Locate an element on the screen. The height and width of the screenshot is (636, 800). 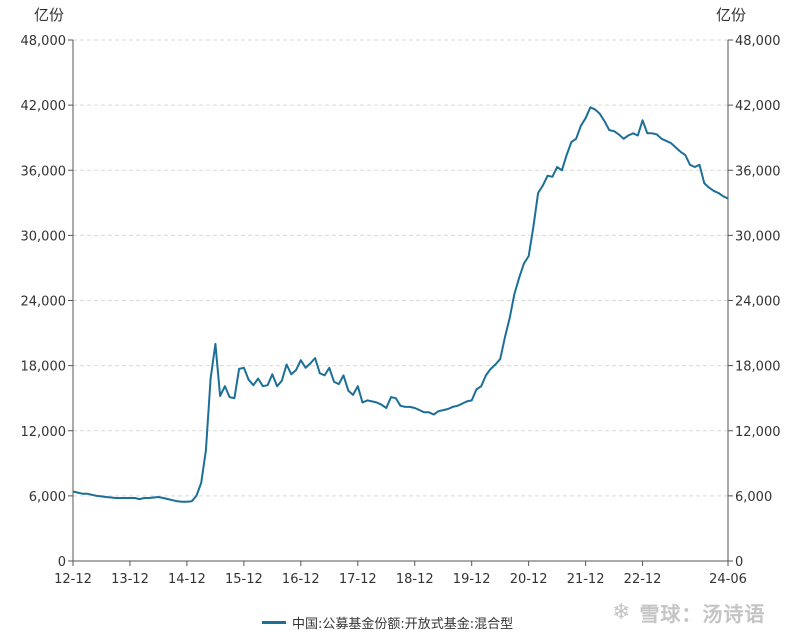
legend-swatch is located at coordinates (274, 622).